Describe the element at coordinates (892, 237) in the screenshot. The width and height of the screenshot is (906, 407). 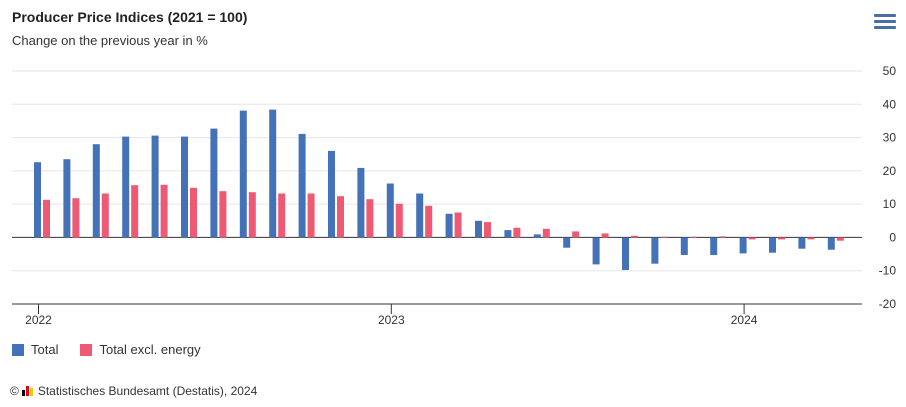
I see `y-tick-label: 0` at that location.